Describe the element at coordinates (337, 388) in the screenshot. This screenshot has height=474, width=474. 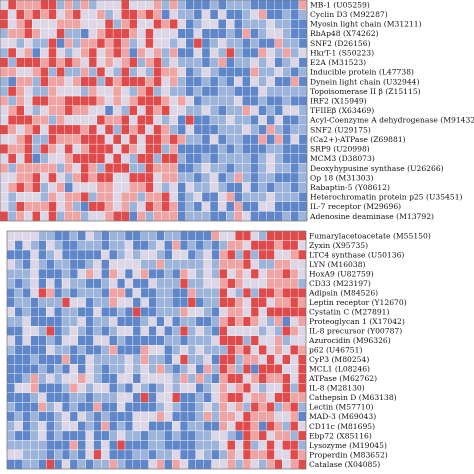
I see `gene-label: IL-8 (M28130)` at that location.